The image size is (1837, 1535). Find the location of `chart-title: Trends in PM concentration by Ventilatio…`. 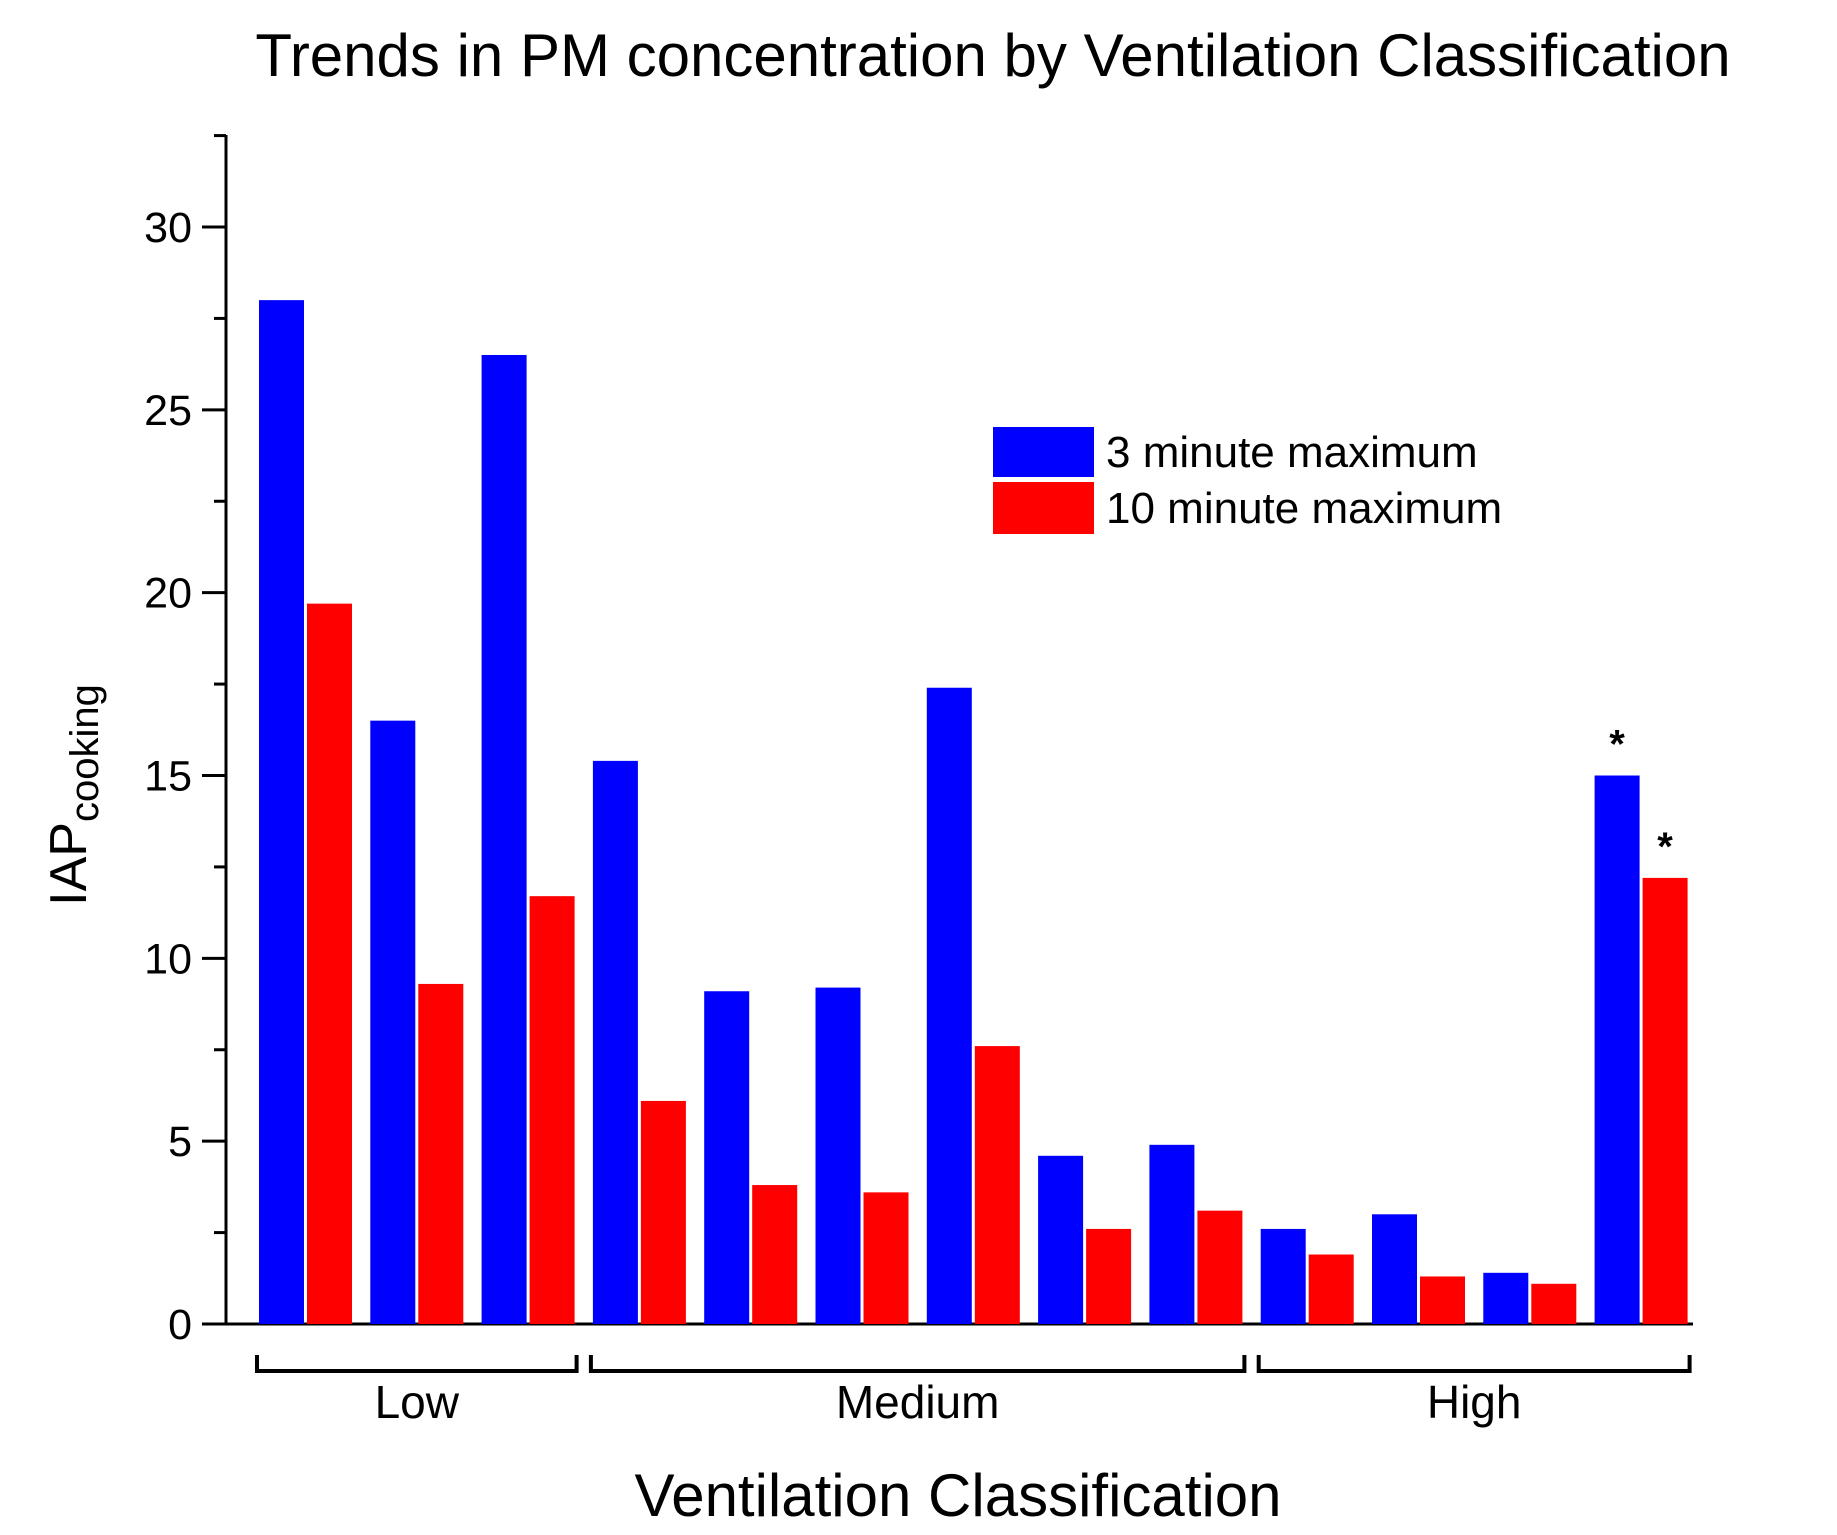

chart-title: Trends in PM concentration by Ventilatio… is located at coordinates (992, 55).